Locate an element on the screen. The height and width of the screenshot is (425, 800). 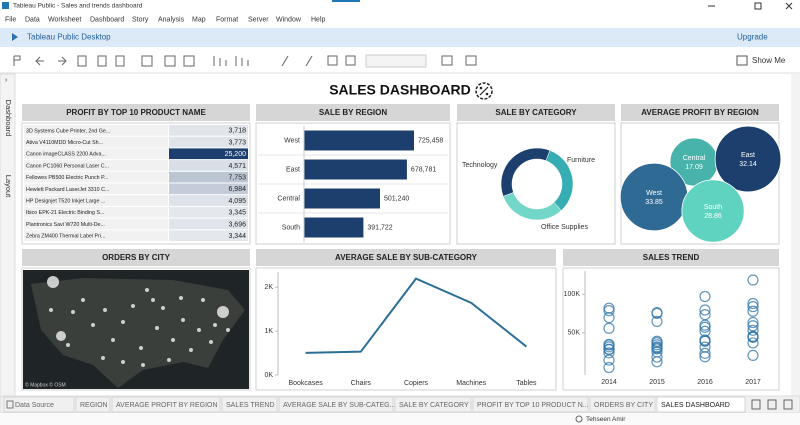
menu-item: Window is located at coordinates (289, 19).